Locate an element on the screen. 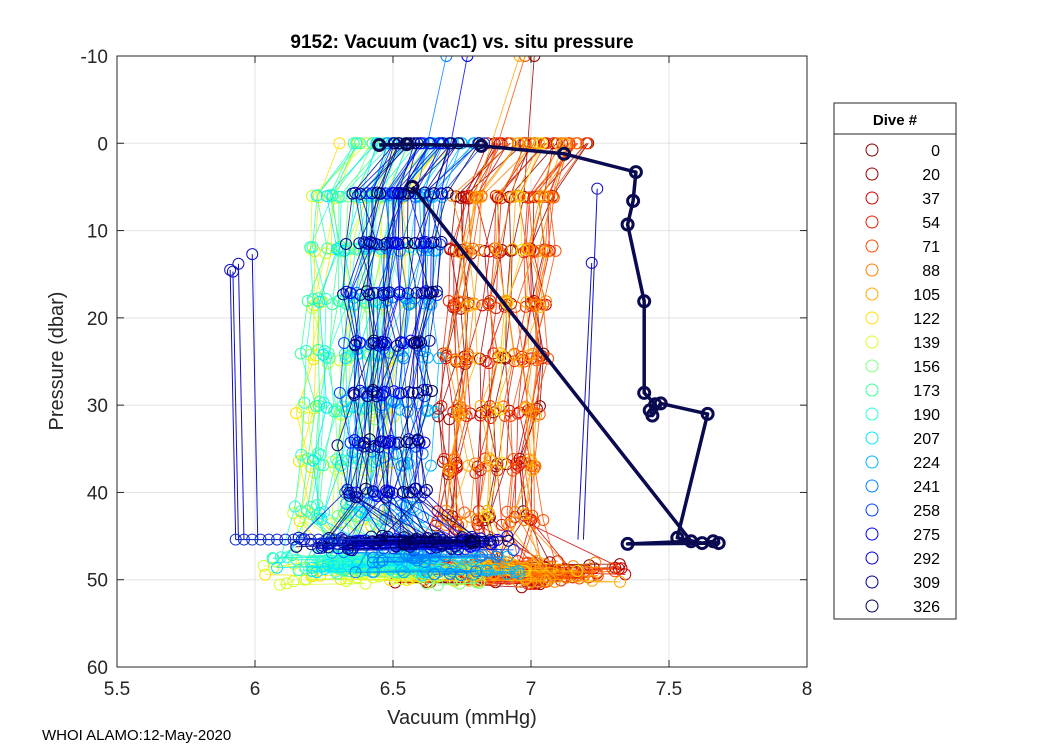  highlight-point is located at coordinates (633, 200).